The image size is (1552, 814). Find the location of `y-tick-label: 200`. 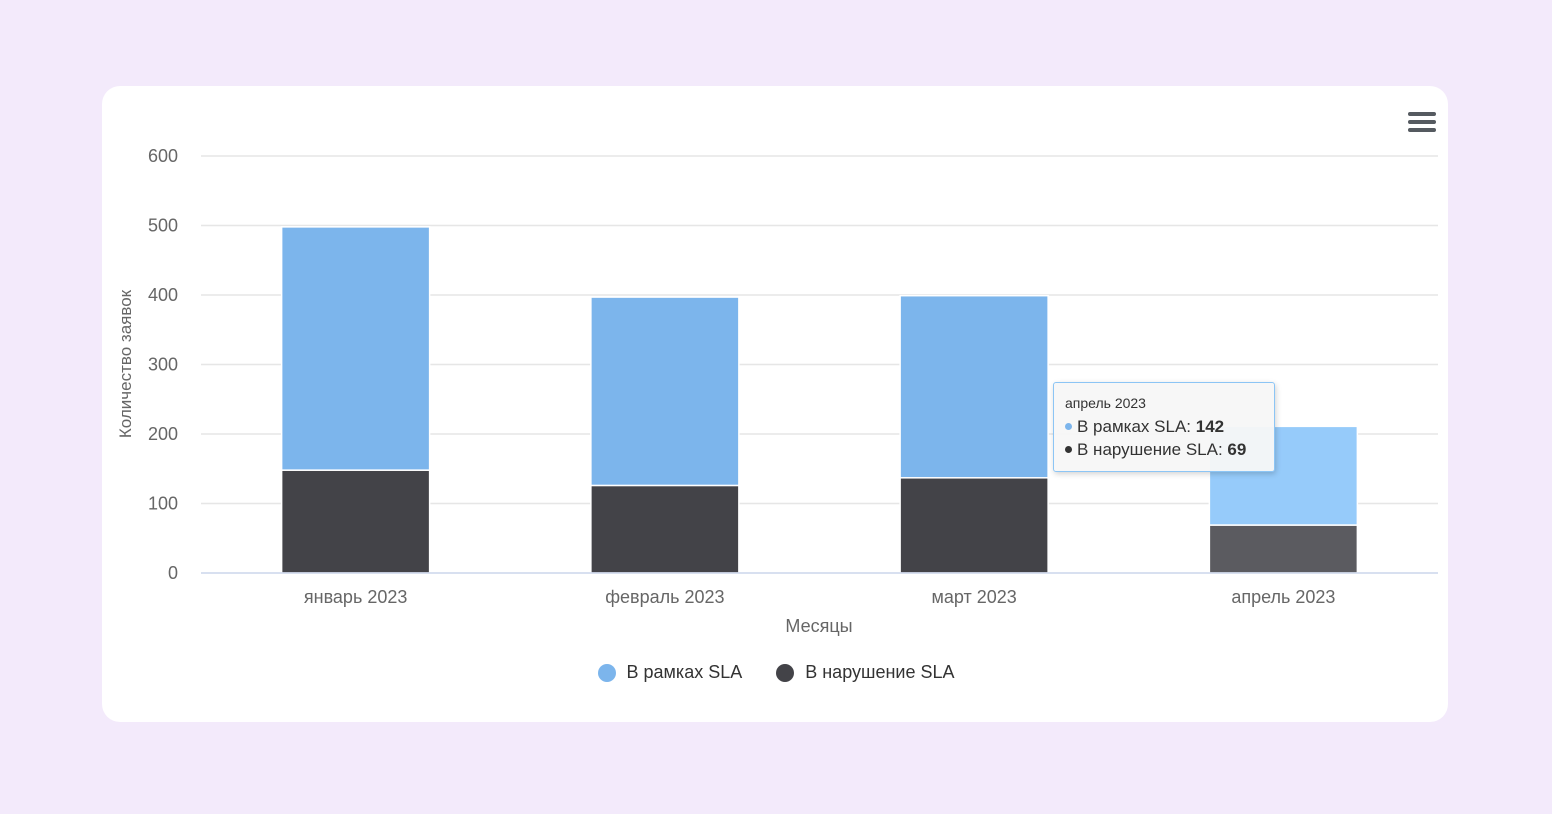

y-tick-label: 200 is located at coordinates (163, 434).